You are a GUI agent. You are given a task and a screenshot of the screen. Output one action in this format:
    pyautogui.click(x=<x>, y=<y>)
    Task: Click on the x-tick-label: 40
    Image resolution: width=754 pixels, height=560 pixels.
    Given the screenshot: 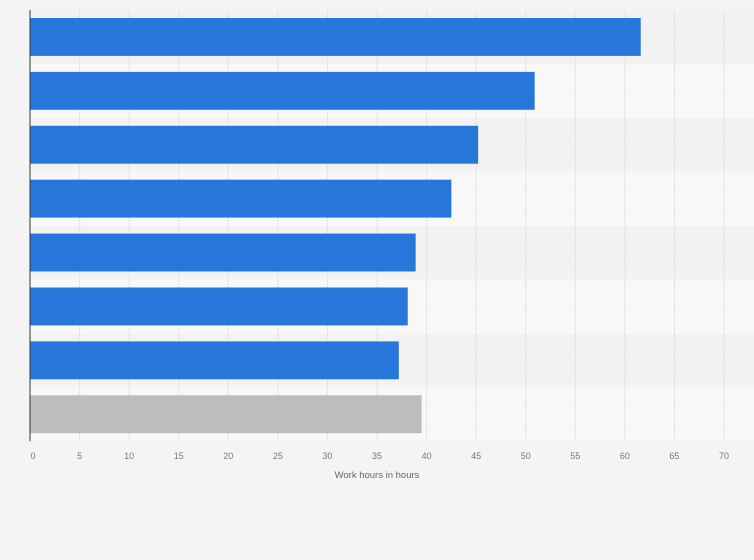 What is the action you would take?
    pyautogui.click(x=427, y=456)
    